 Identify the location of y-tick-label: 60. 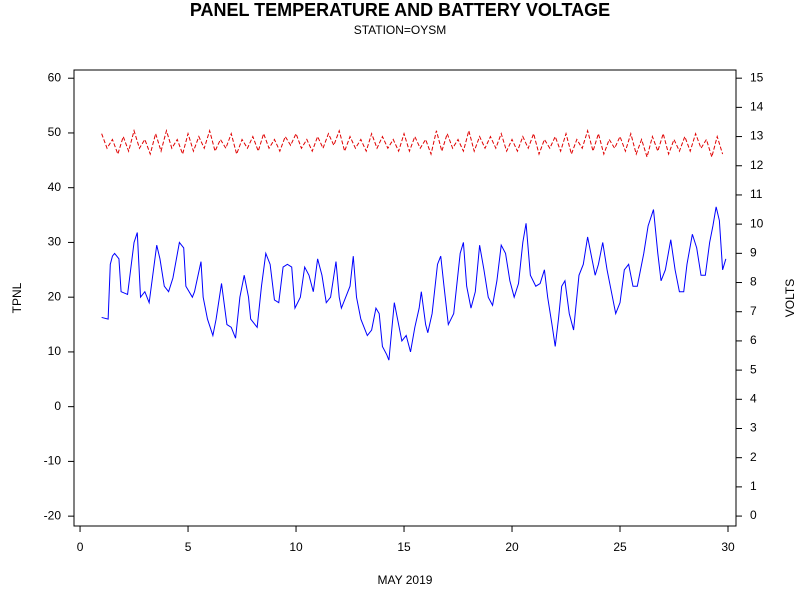
(55, 77).